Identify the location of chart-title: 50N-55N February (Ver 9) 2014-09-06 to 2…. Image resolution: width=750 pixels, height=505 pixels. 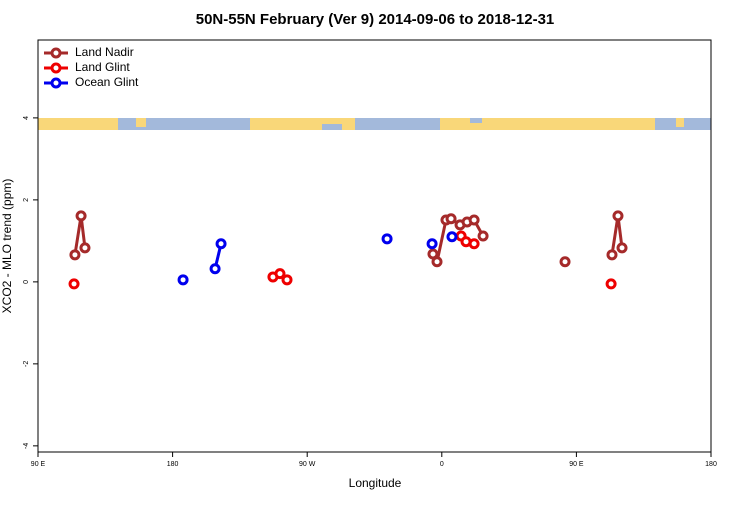
(375, 19).